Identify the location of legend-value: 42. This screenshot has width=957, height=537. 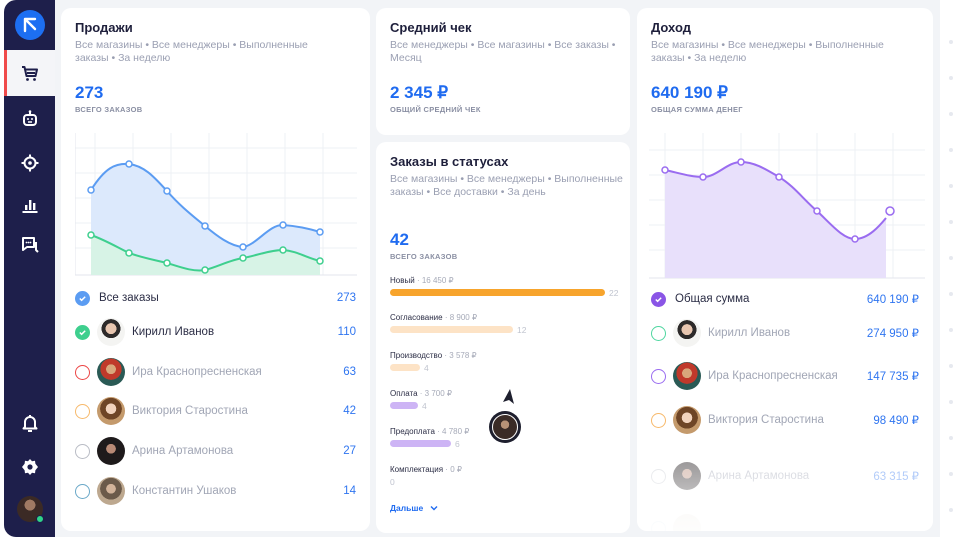
(349, 411).